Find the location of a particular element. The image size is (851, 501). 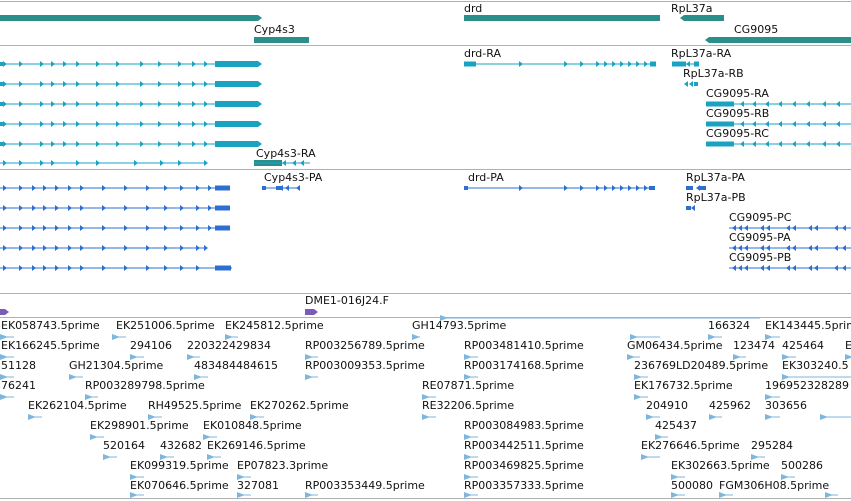

gene-label-drd: drd is located at coordinates (473, 8).